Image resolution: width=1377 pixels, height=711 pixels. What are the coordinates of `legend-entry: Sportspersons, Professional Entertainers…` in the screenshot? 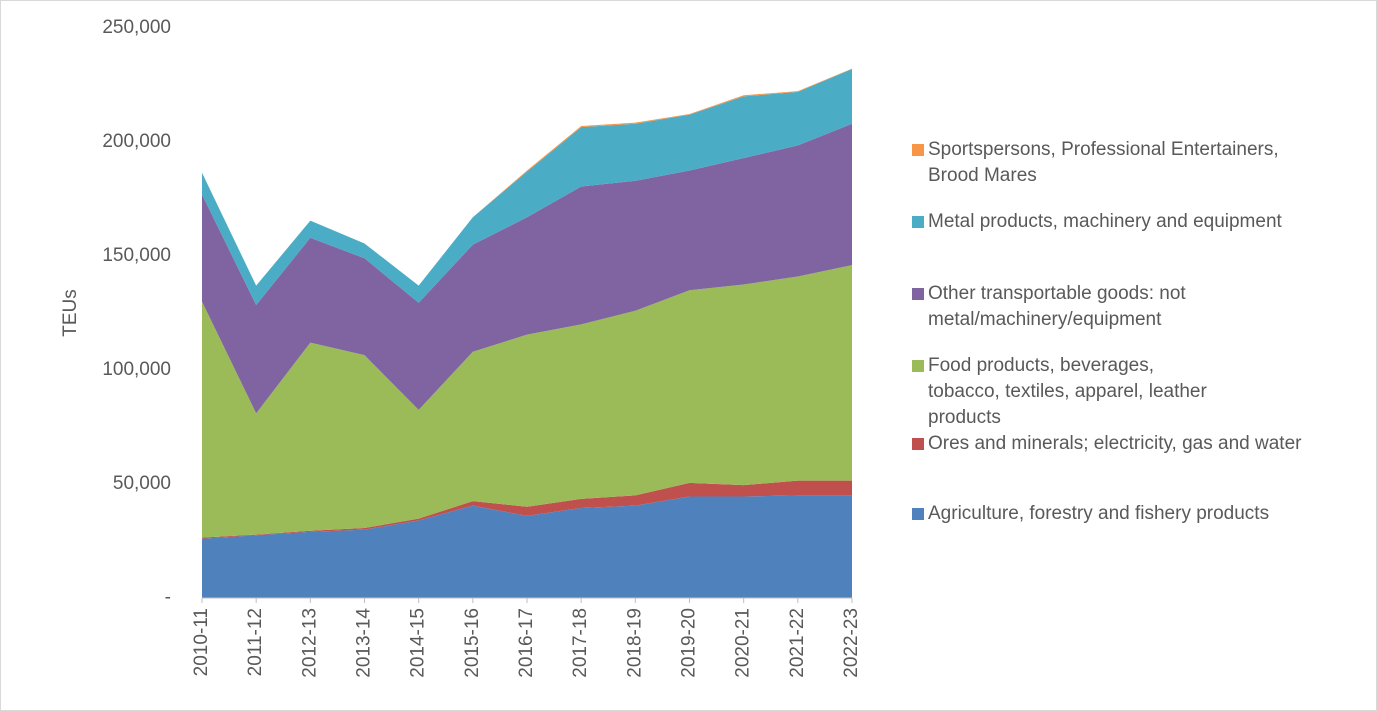 It's located at (1102, 163).